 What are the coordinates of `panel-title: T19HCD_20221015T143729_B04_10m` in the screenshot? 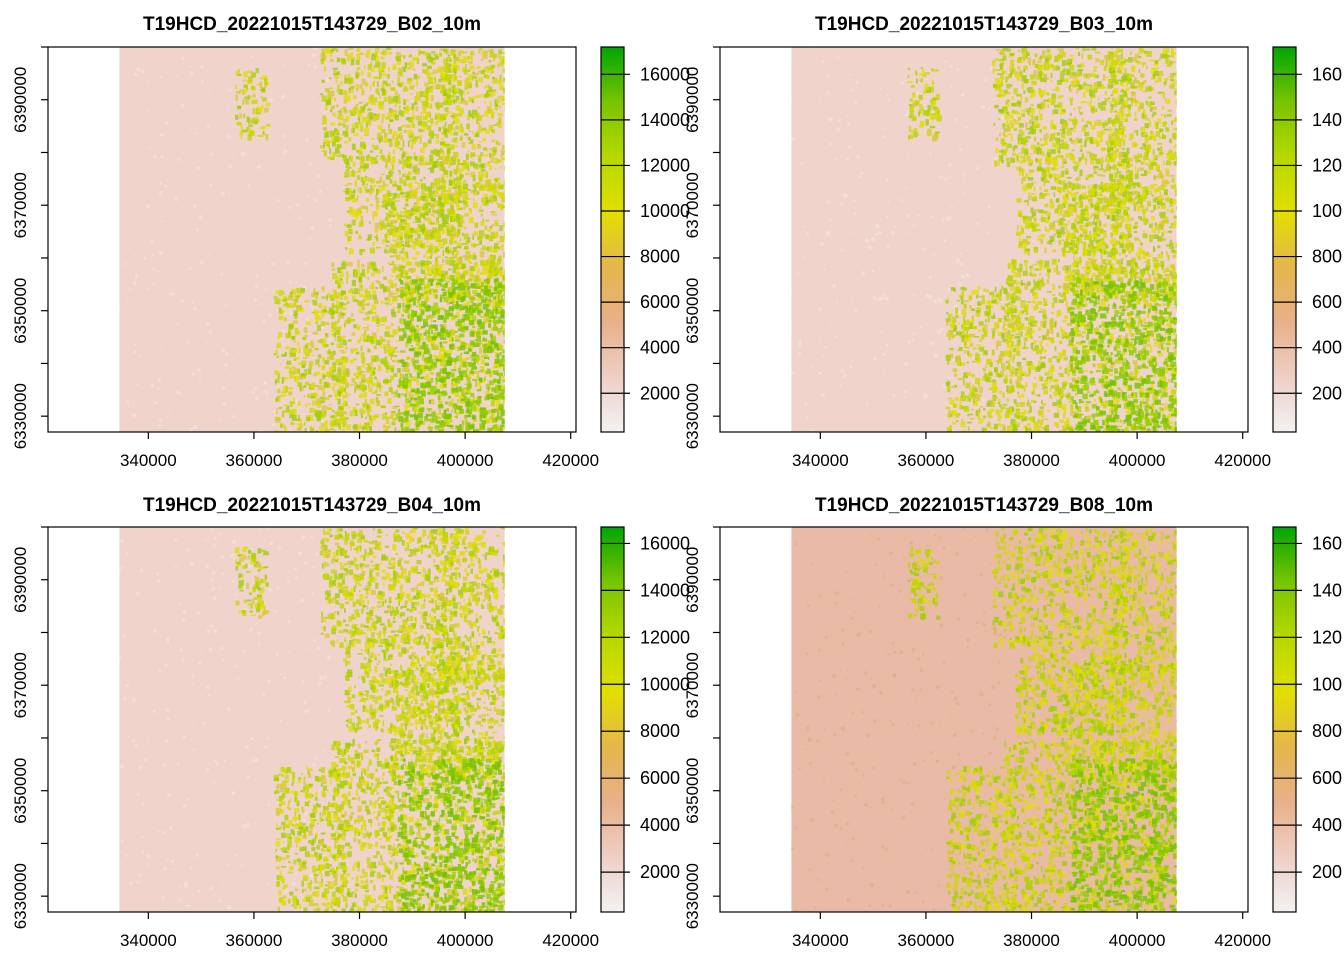 It's located at (312, 505).